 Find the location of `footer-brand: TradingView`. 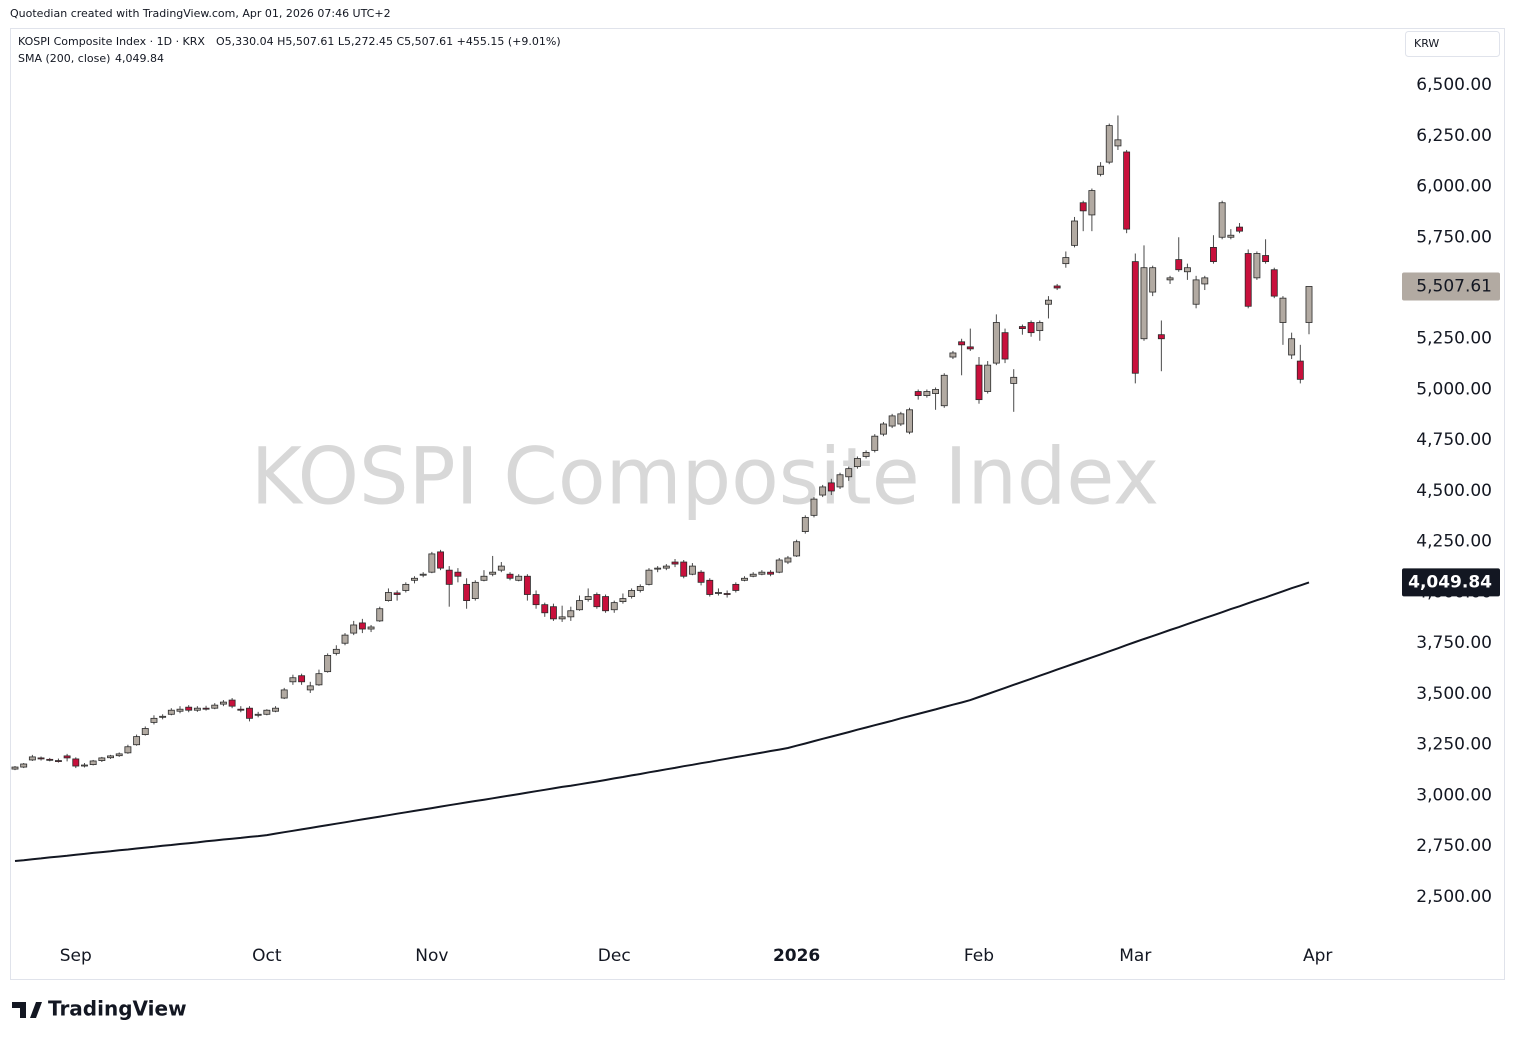

footer-brand: TradingView is located at coordinates (117, 1009).